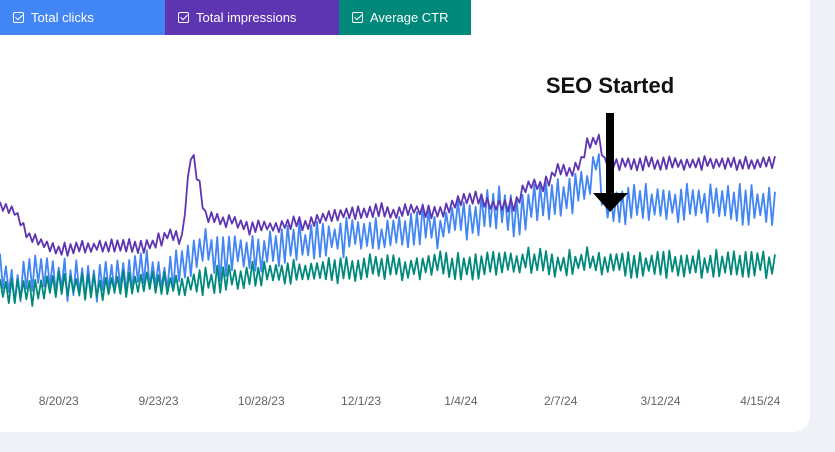  What do you see at coordinates (610, 85) in the screenshot?
I see `seo-started-annotation: SEO Started` at bounding box center [610, 85].